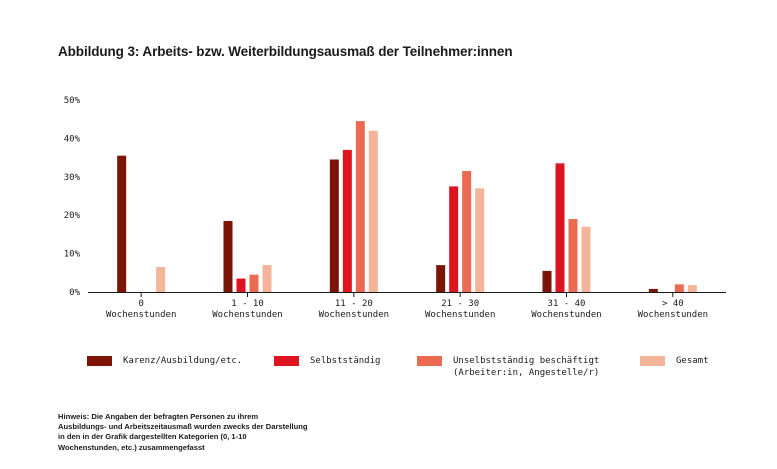  I want to click on legend-label: Karenz/Ausbildung/etc., so click(183, 361).